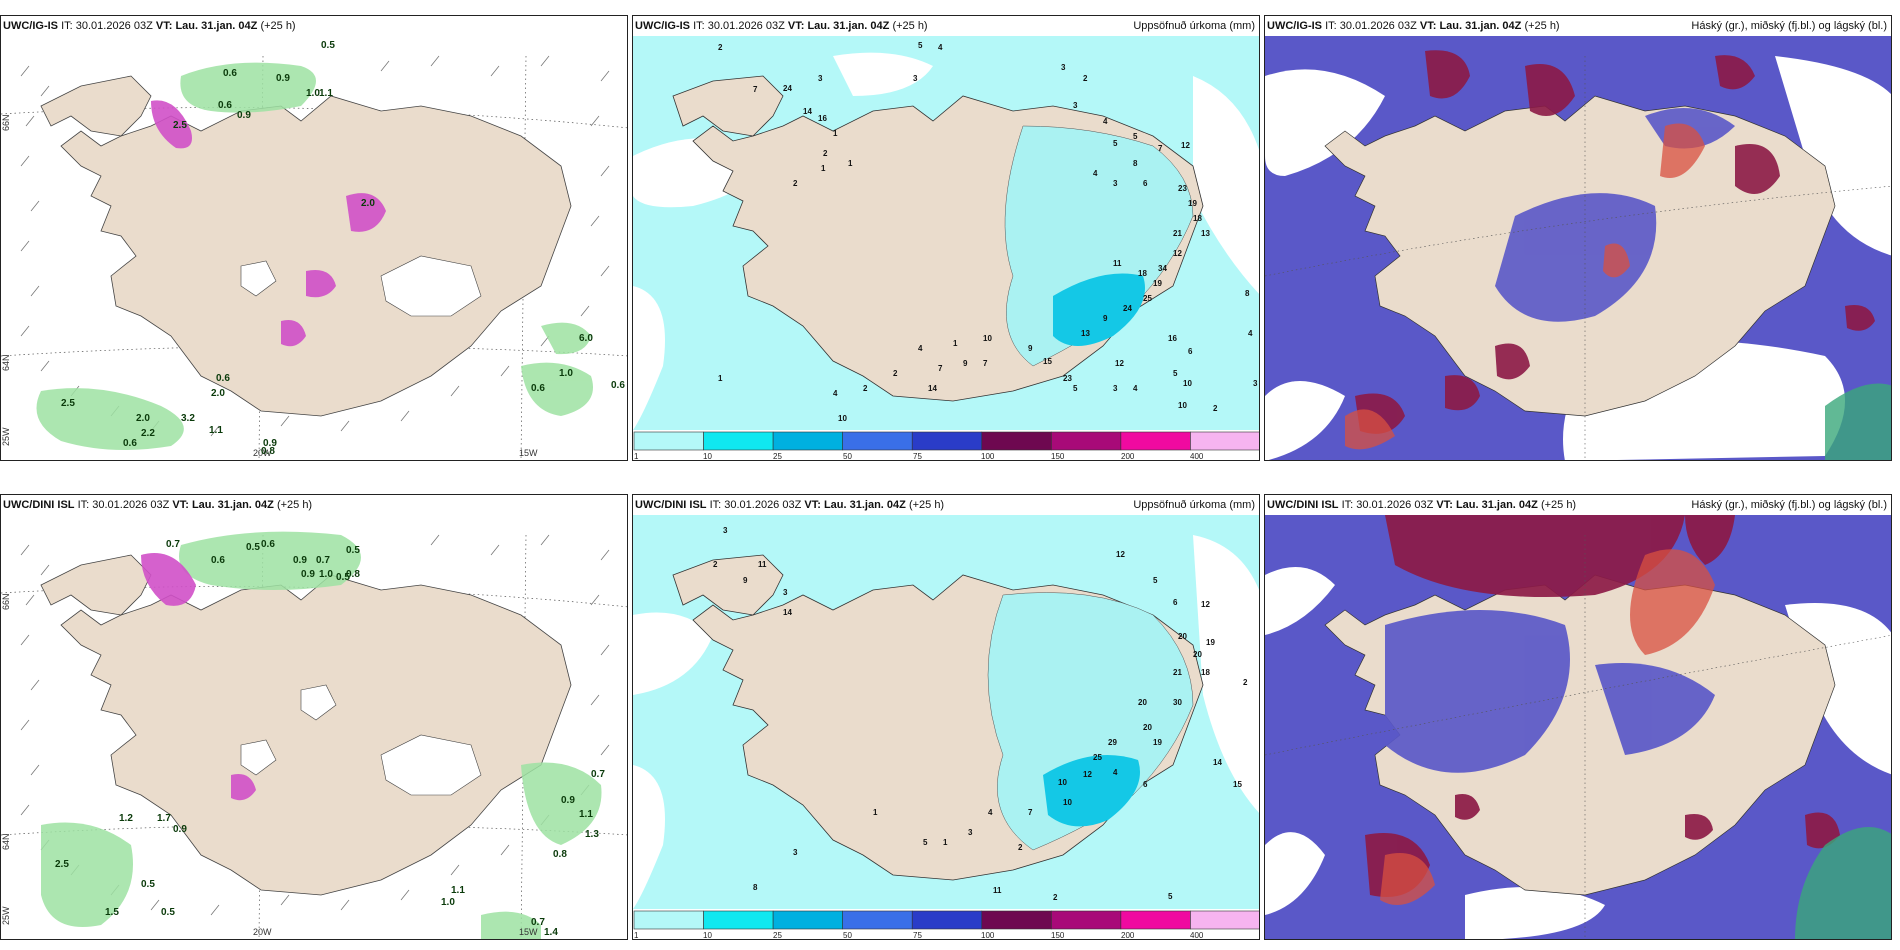  Describe the element at coordinates (551, 932) in the screenshot. I see `svg-text: 1.4` at that location.